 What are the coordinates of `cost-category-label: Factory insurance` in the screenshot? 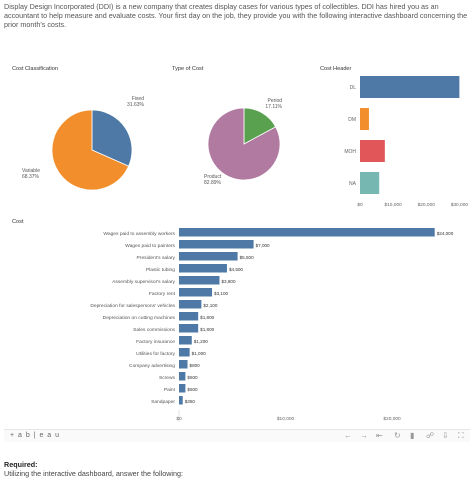 It's located at (155, 342).